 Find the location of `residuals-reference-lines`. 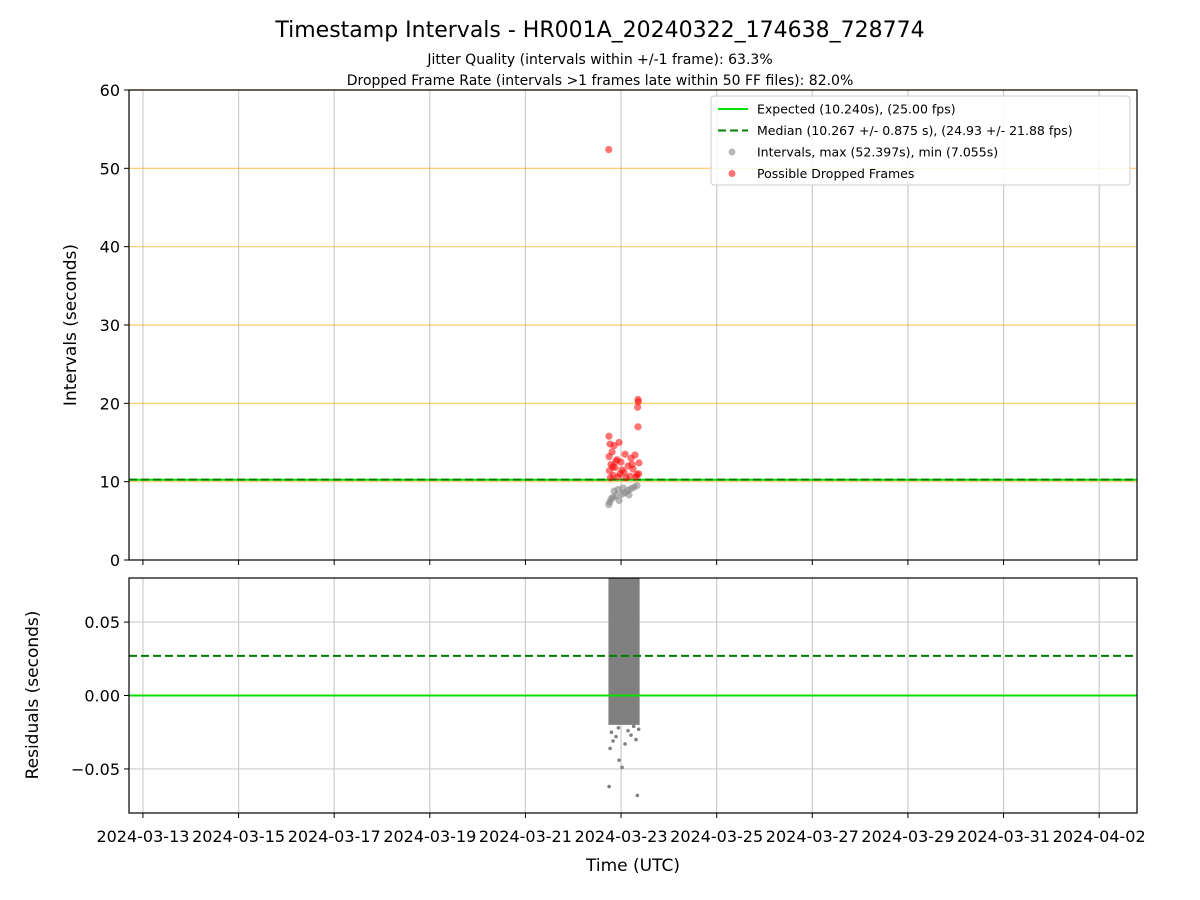

residuals-reference-lines is located at coordinates (633, 675).